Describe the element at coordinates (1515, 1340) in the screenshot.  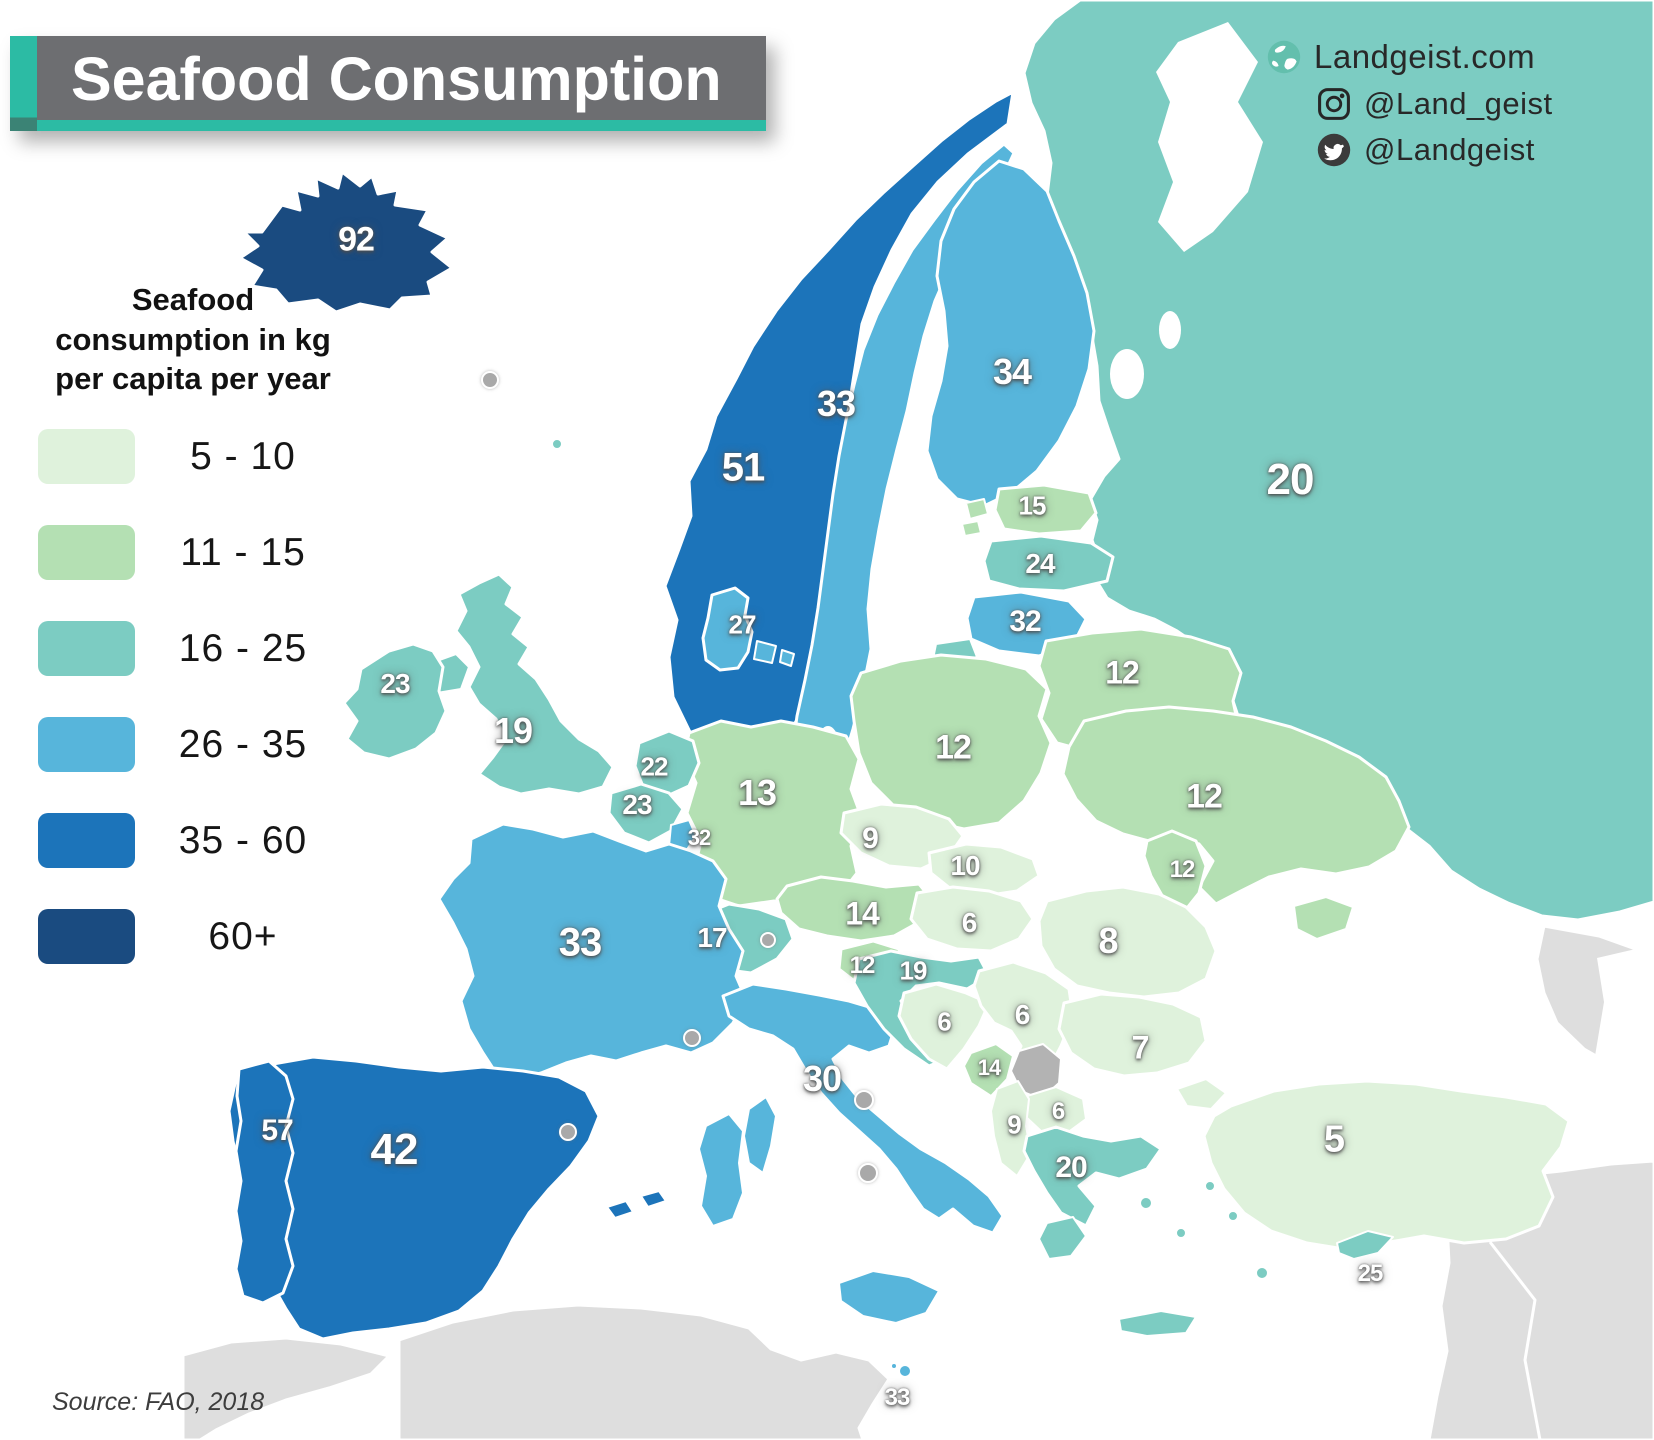
I see `middle-east-border` at that location.